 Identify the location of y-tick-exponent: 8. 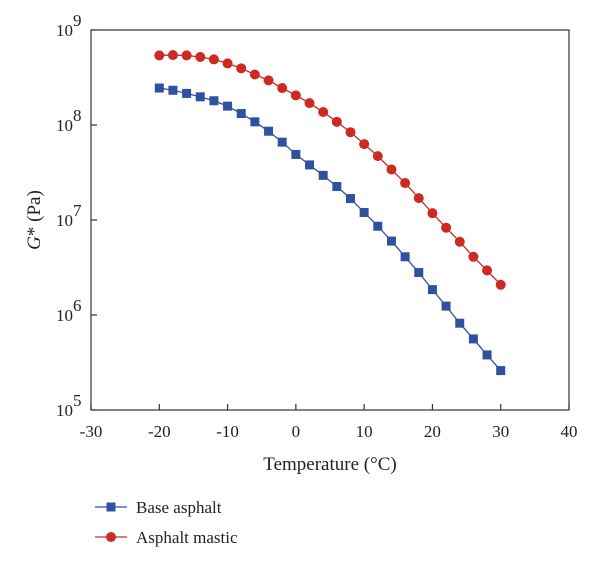
(77, 115).